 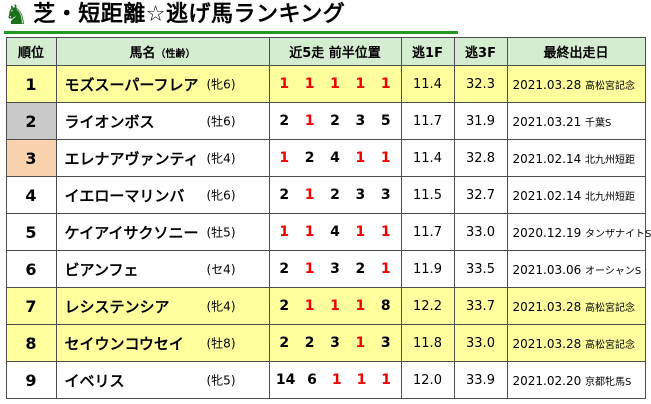 I want to click on race-name: 京都牝馬S, so click(x=608, y=382).